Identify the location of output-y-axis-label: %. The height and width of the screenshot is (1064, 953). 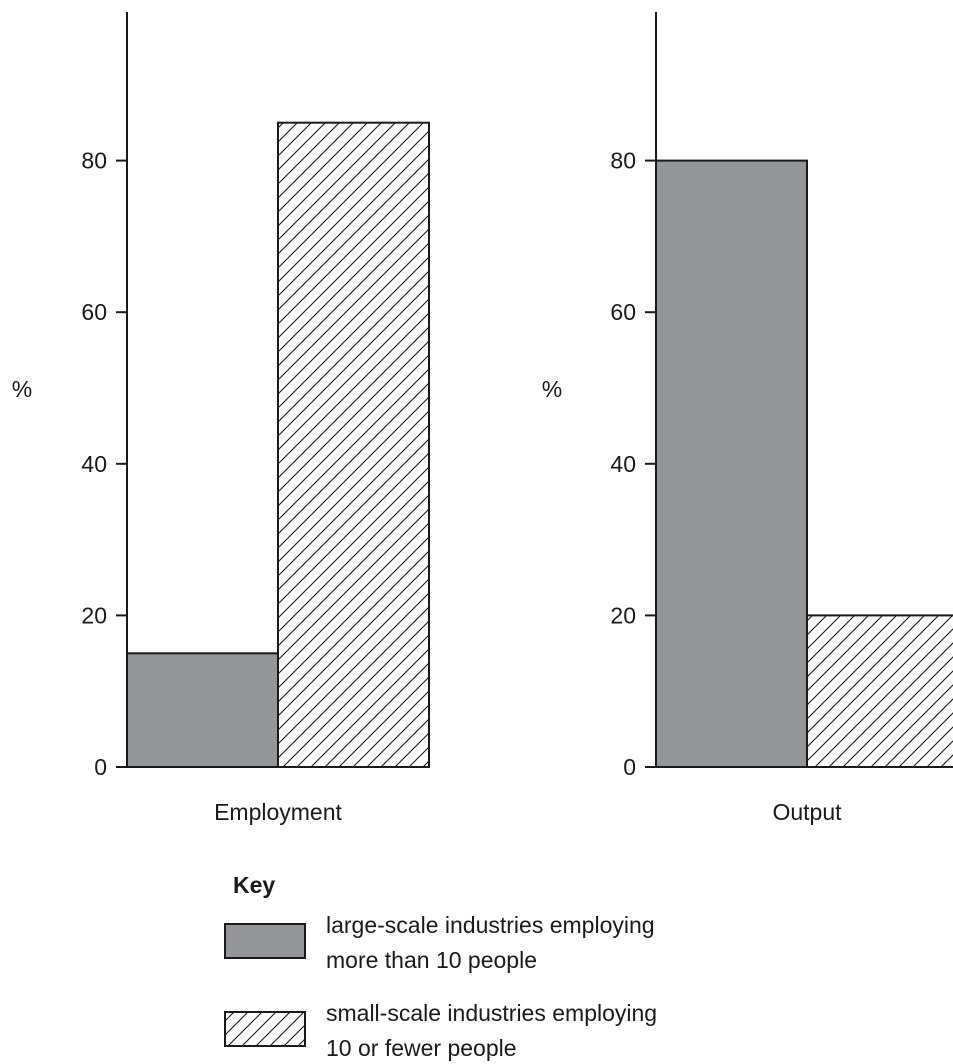
(552, 389).